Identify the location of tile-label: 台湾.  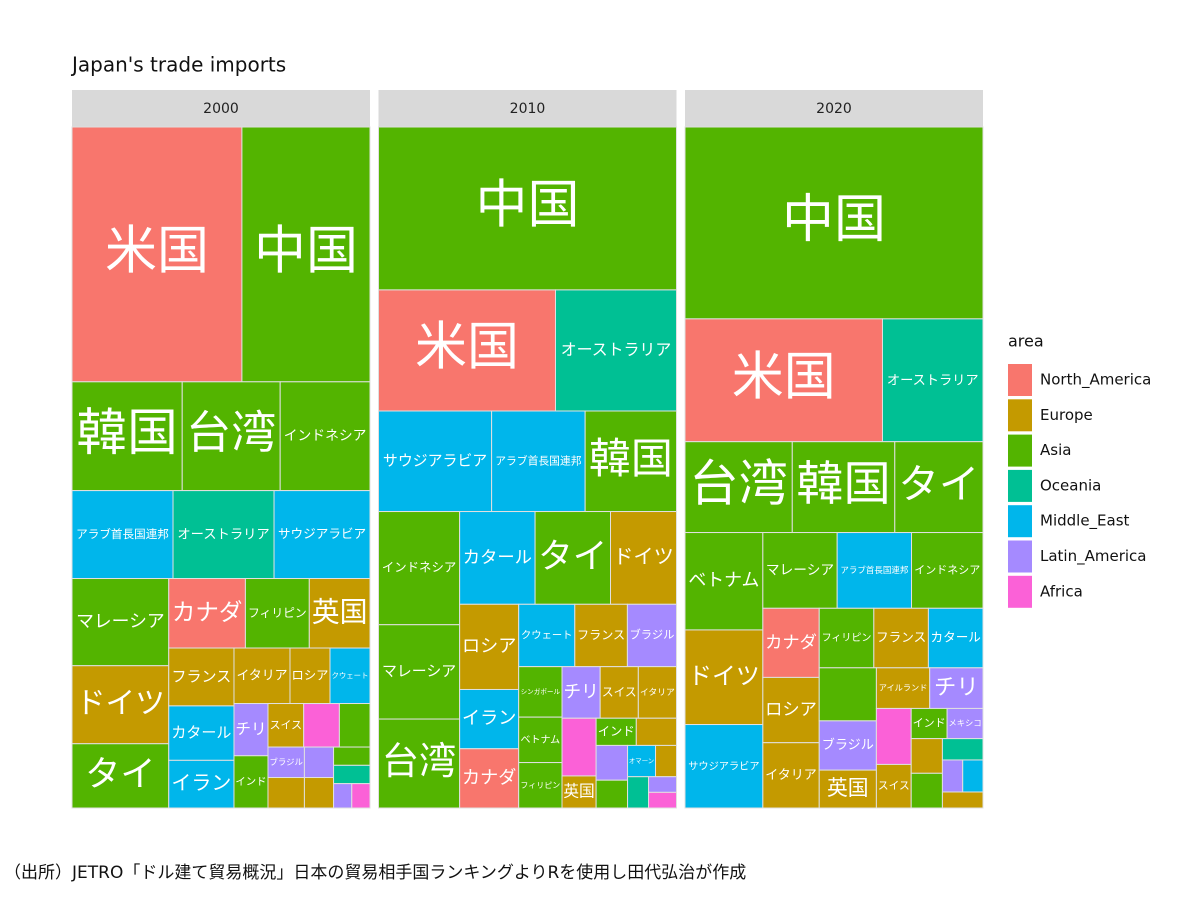
(231, 432).